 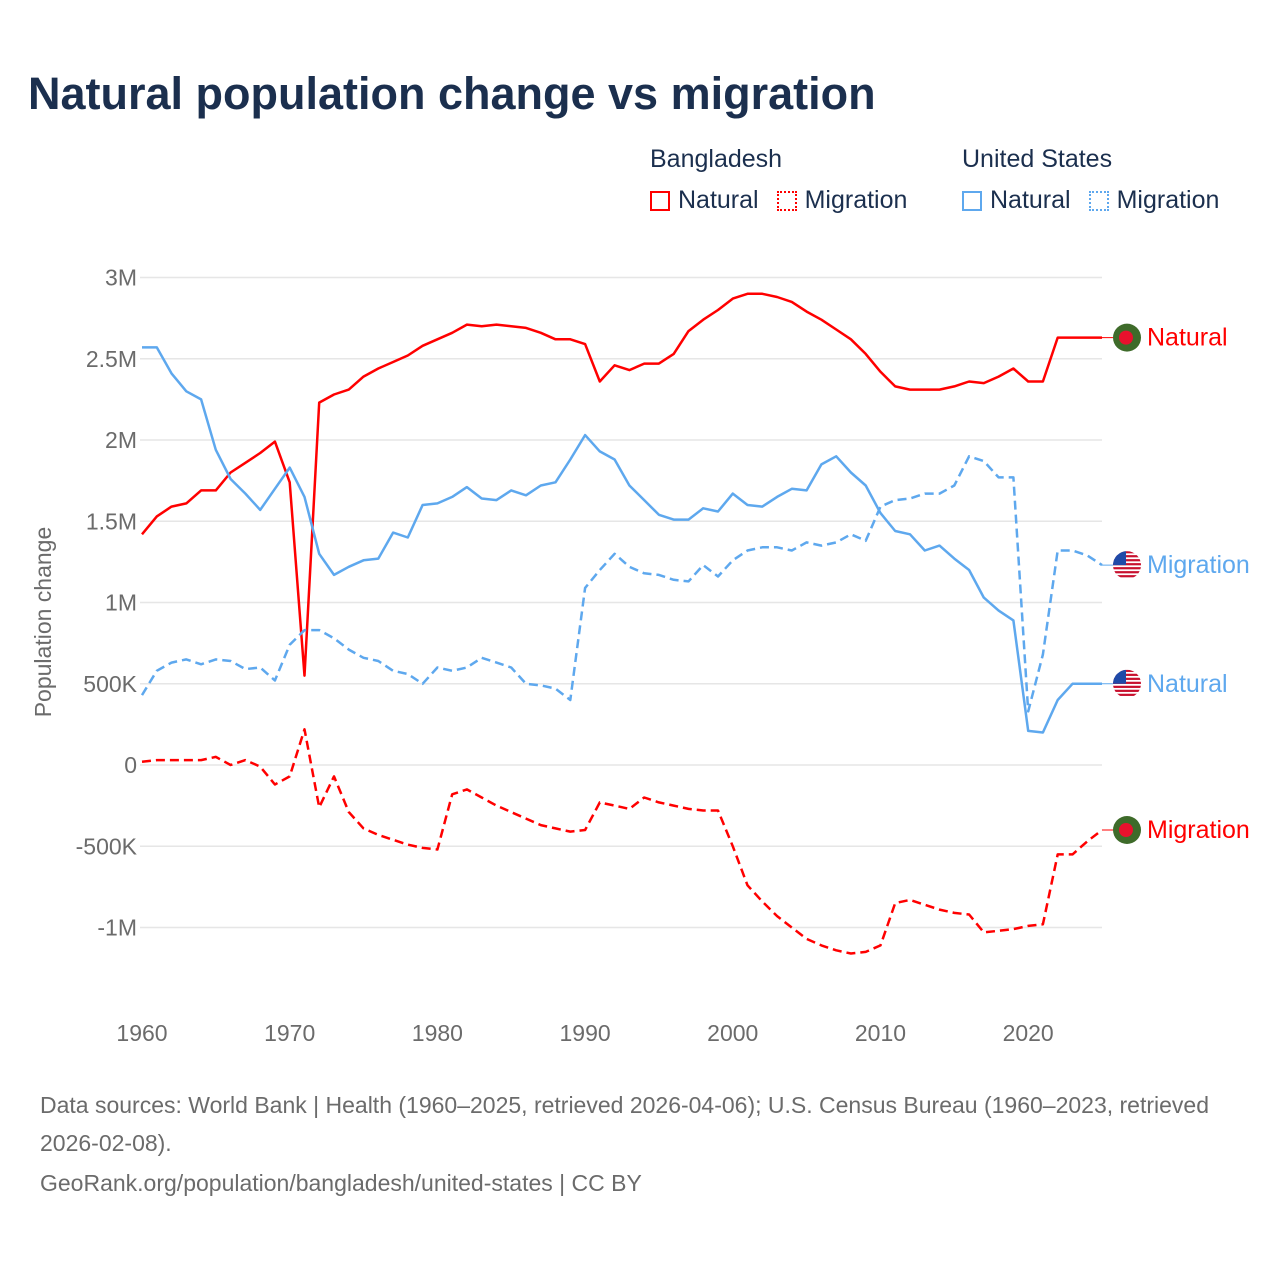 I want to click on series-line-bangladesh-migration, so click(x=622, y=841).